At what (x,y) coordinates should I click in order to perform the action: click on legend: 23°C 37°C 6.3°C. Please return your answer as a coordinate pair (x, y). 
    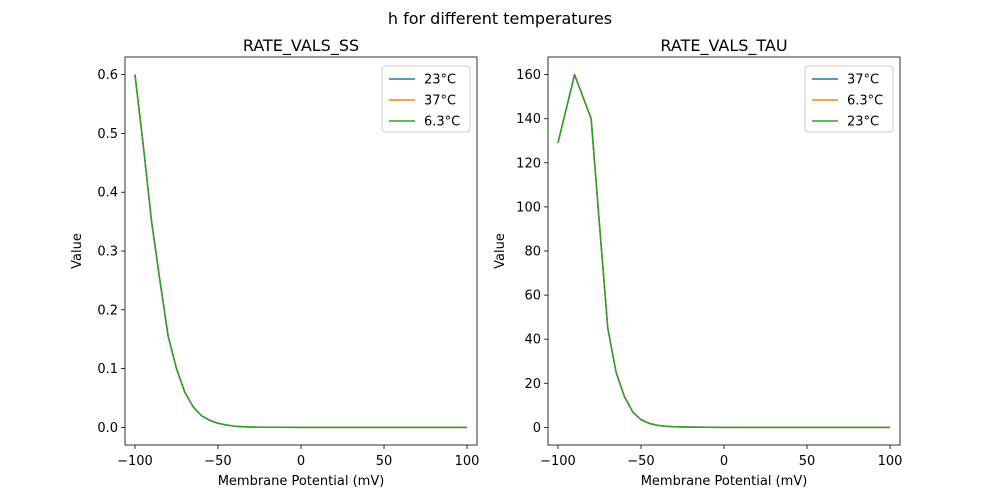
    Looking at the image, I should click on (426, 99).